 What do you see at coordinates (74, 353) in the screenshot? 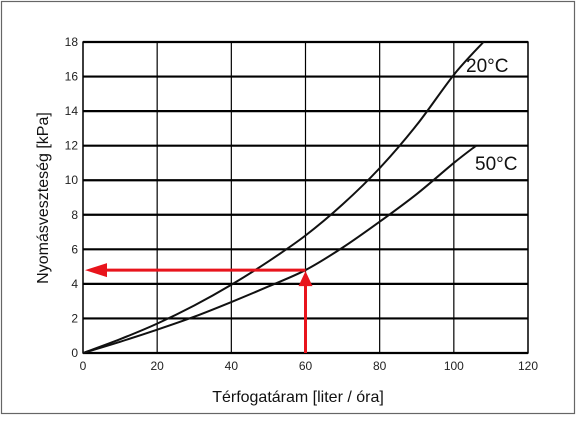
I see `y-tick-label: 0` at bounding box center [74, 353].